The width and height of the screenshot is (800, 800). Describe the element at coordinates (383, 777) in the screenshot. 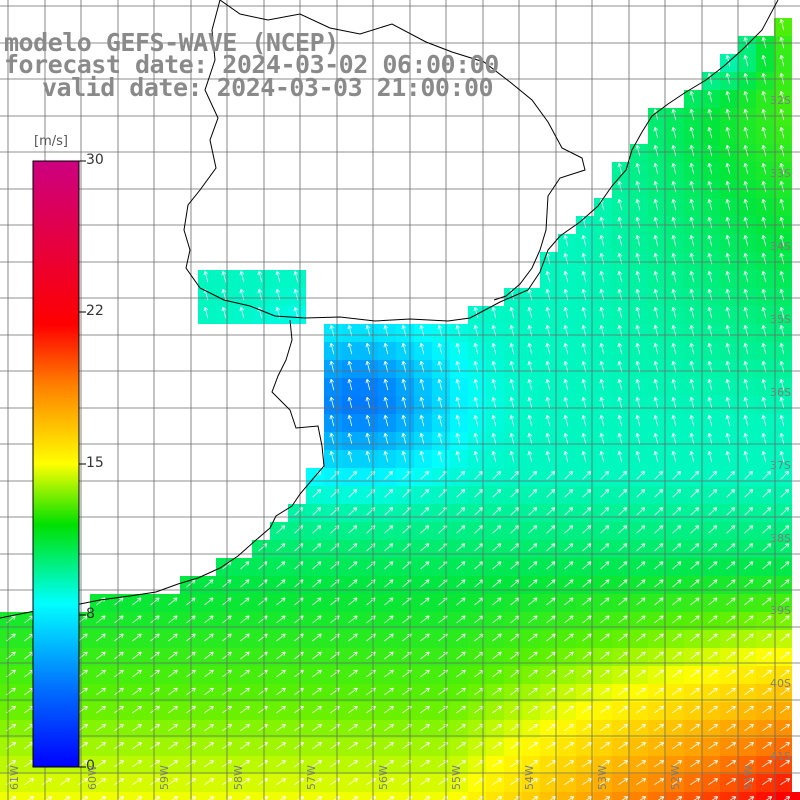

I see `lon-label: 56W` at that location.